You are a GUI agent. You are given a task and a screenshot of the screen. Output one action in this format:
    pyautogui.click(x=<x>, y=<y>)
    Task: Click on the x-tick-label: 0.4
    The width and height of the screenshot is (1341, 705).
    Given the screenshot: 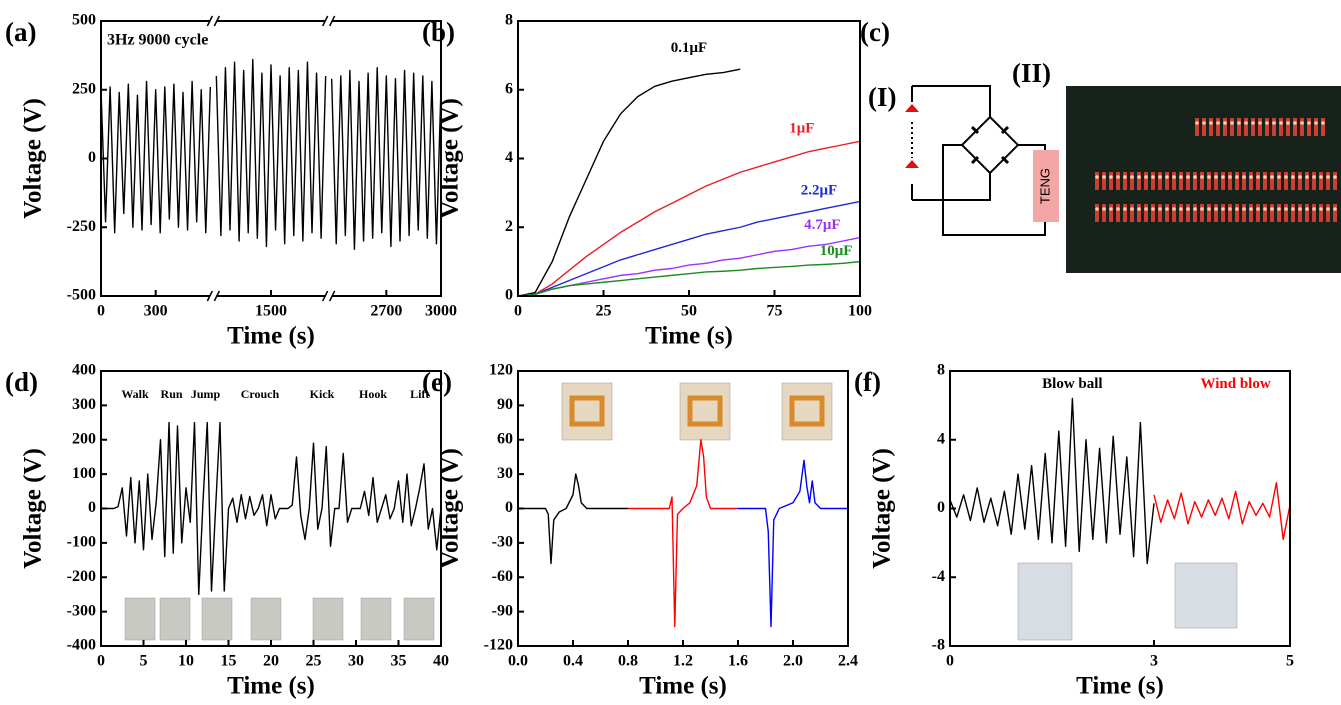 What is the action you would take?
    pyautogui.click(x=573, y=661)
    